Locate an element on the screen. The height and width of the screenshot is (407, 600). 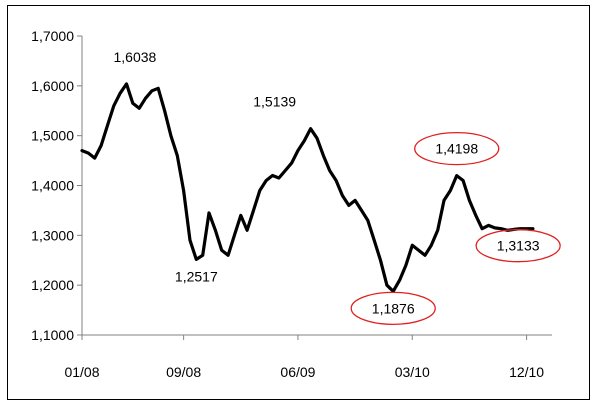
y-tick-label: 1,7000 is located at coordinates (52, 36).